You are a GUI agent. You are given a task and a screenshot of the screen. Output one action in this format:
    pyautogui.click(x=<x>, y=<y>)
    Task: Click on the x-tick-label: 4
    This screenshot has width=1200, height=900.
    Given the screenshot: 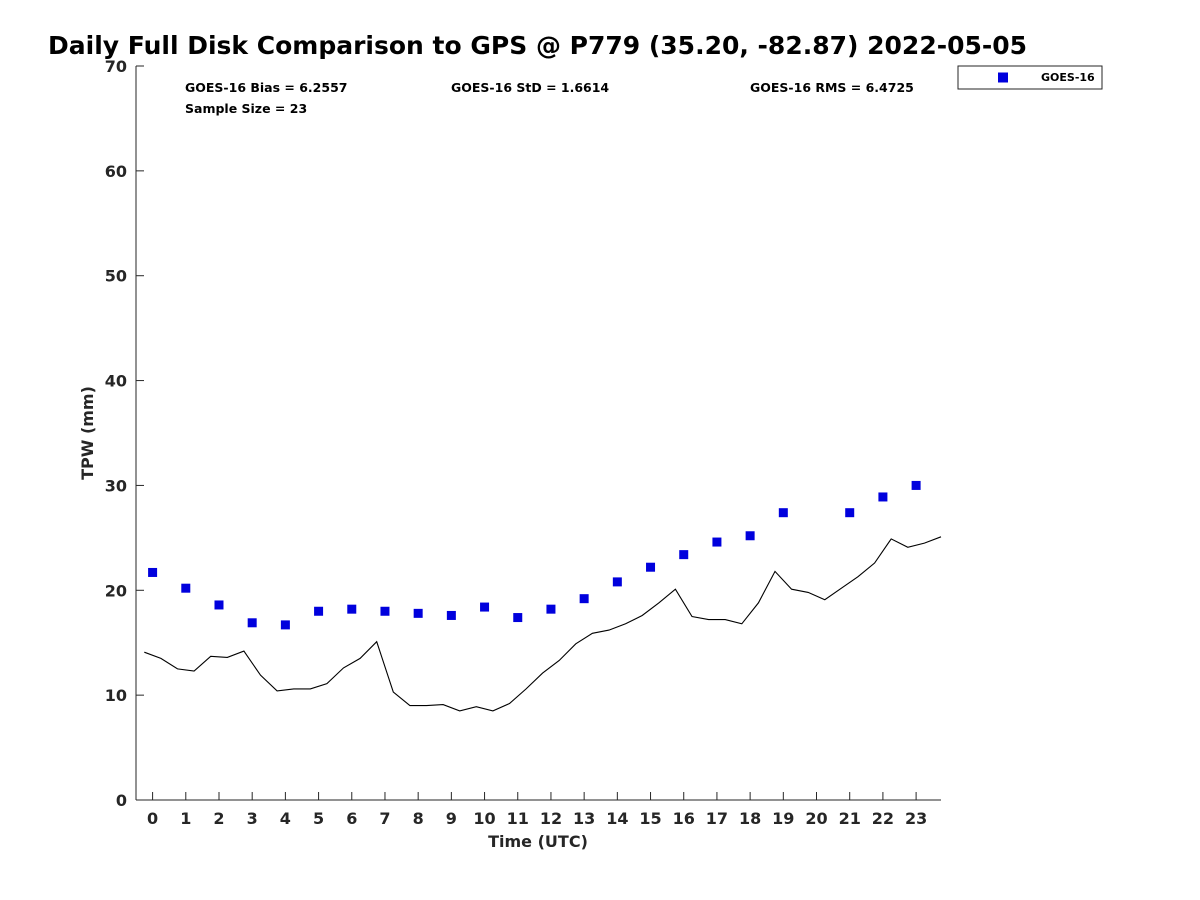 What is the action you would take?
    pyautogui.click(x=285, y=818)
    